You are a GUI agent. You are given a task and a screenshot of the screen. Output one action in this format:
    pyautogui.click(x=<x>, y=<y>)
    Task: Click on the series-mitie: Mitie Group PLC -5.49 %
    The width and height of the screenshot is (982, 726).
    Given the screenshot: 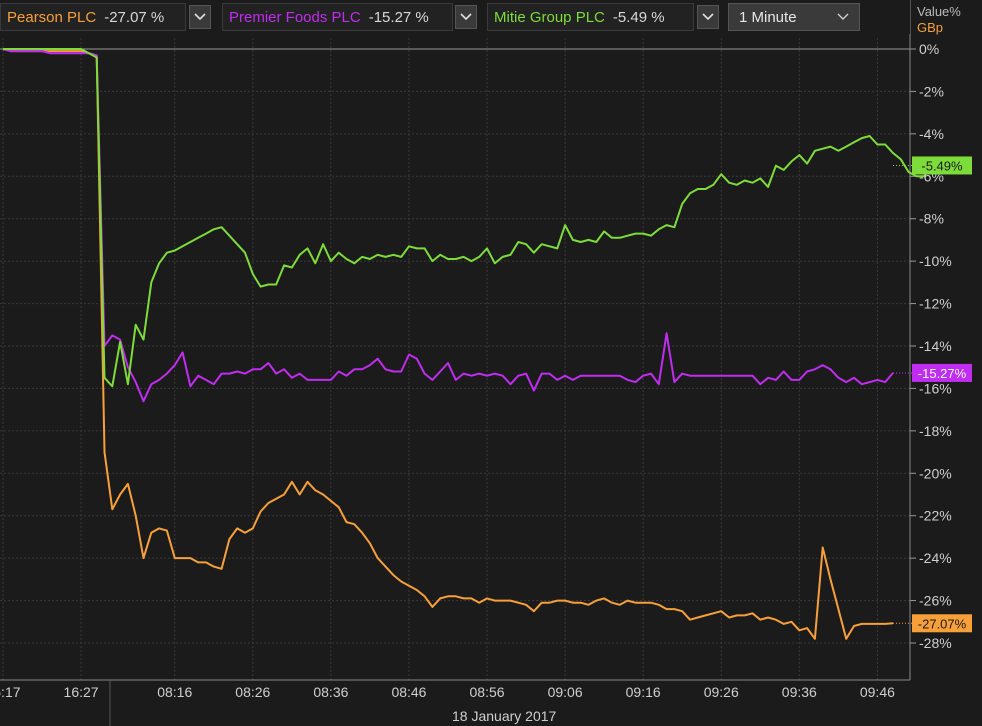 What is the action you would take?
    pyautogui.click(x=590, y=17)
    